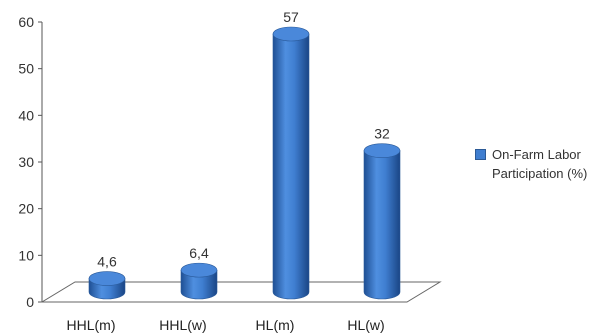 The image size is (607, 336). I want to click on legend-label: On-Farm Labor Participation (%), so click(540, 164).